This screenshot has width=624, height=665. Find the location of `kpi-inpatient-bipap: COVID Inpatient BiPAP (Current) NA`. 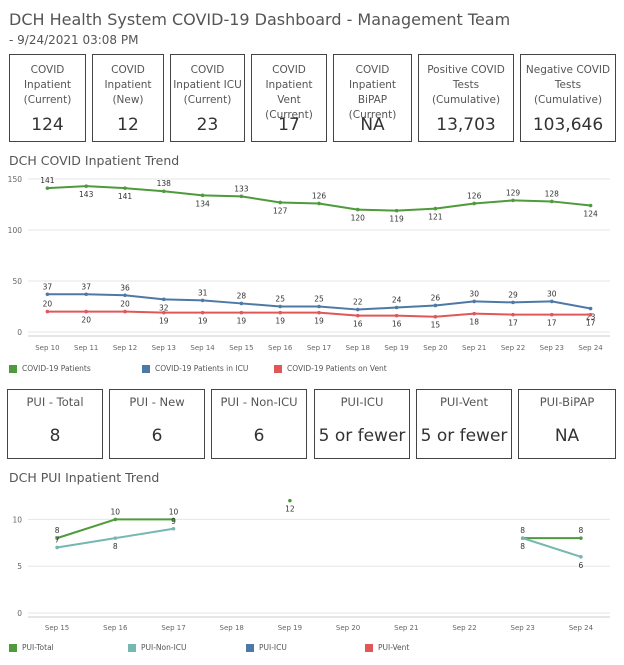

kpi-inpatient-bipap: COVID Inpatient BiPAP (Current) NA is located at coordinates (372, 98).